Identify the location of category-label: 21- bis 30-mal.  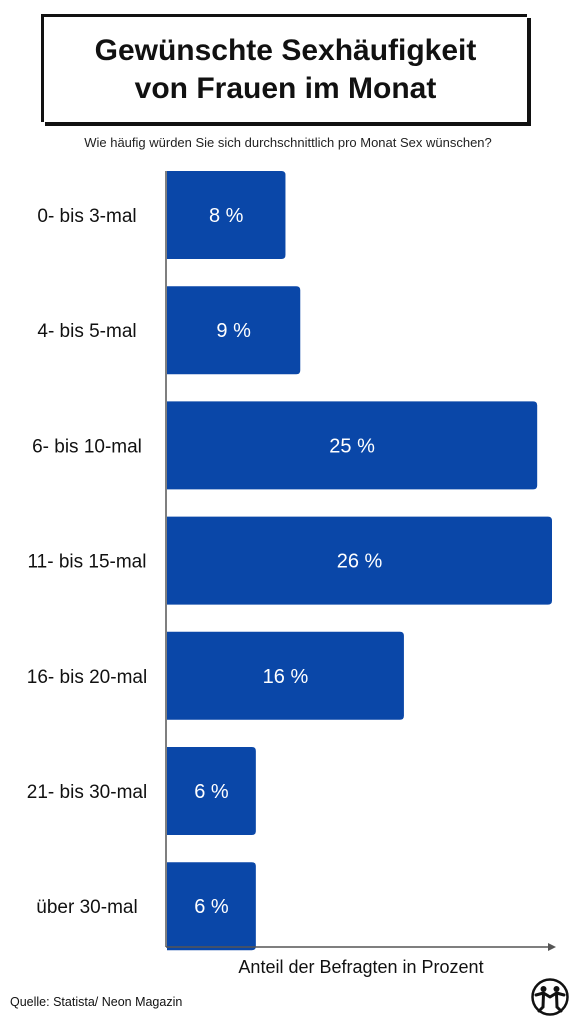
(87, 792).